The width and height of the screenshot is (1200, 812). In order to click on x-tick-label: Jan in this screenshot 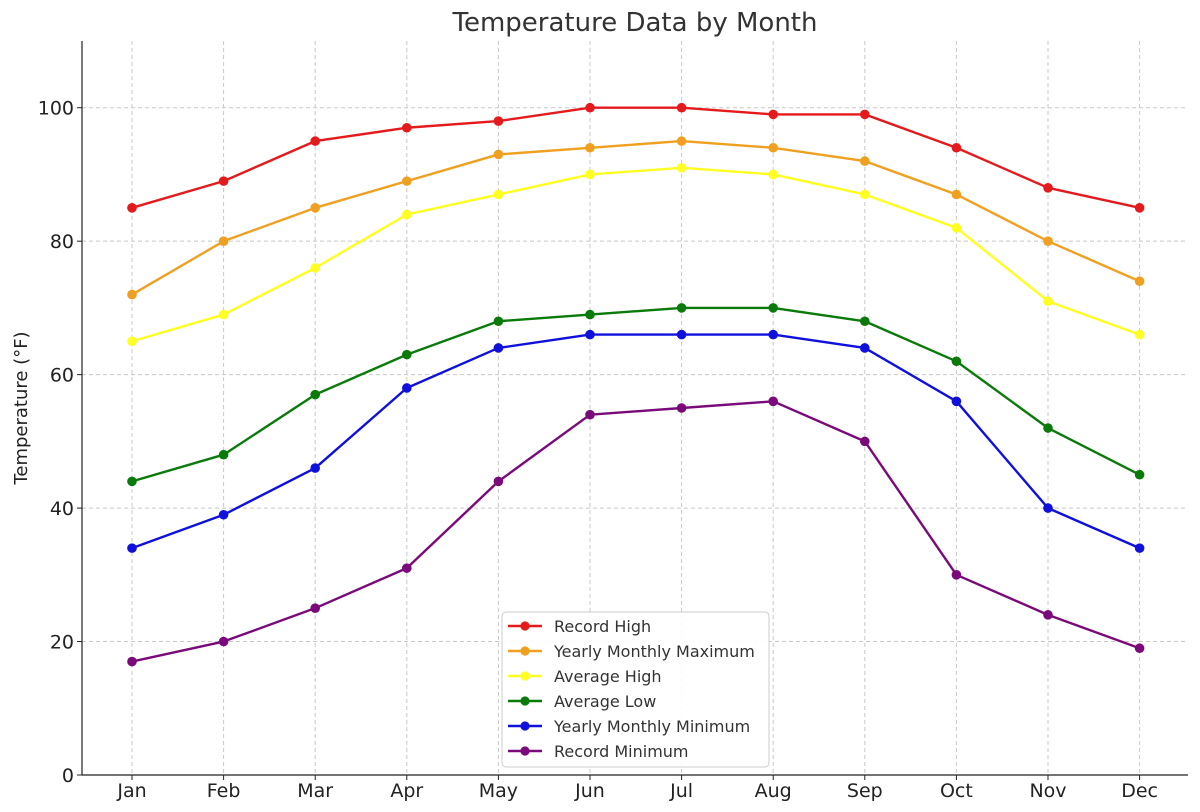, I will do `click(131, 791)`.